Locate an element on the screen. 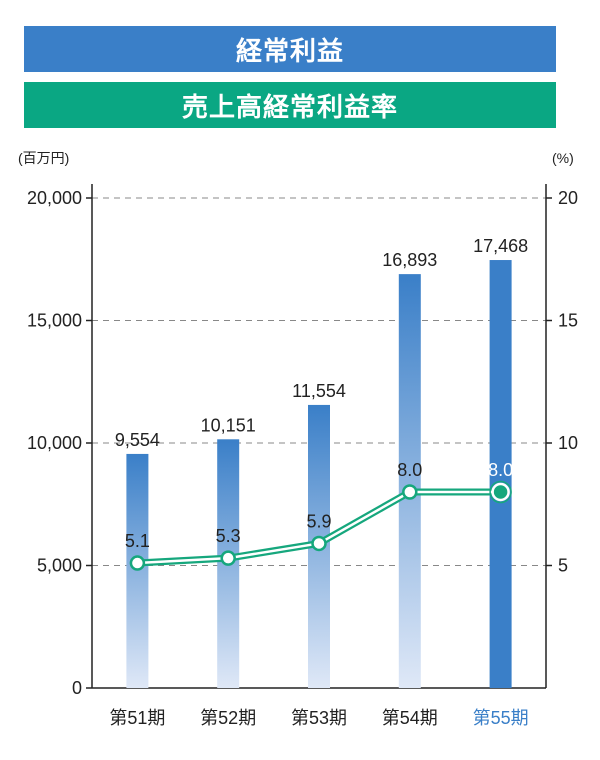  left-tick-label: 0 is located at coordinates (77, 688).